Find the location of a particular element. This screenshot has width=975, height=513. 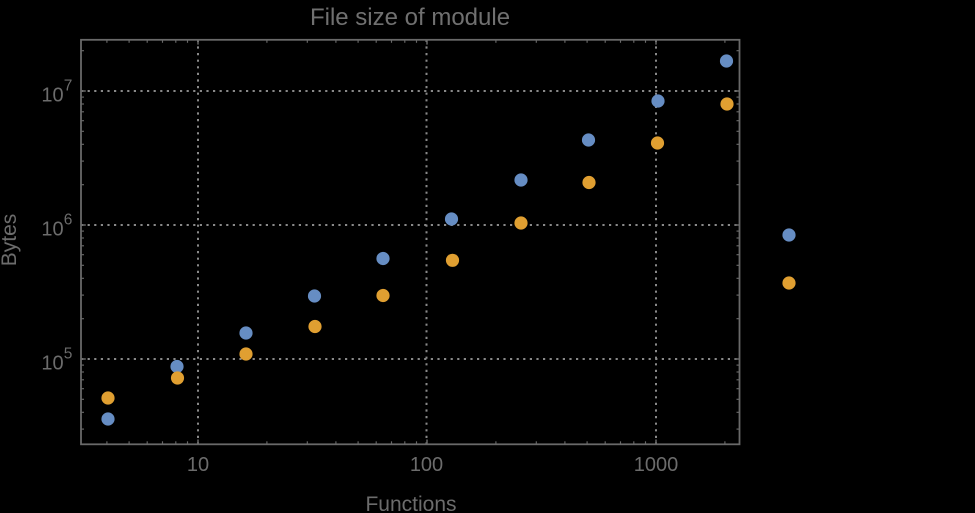

svg-text: 7 is located at coordinates (68, 86).